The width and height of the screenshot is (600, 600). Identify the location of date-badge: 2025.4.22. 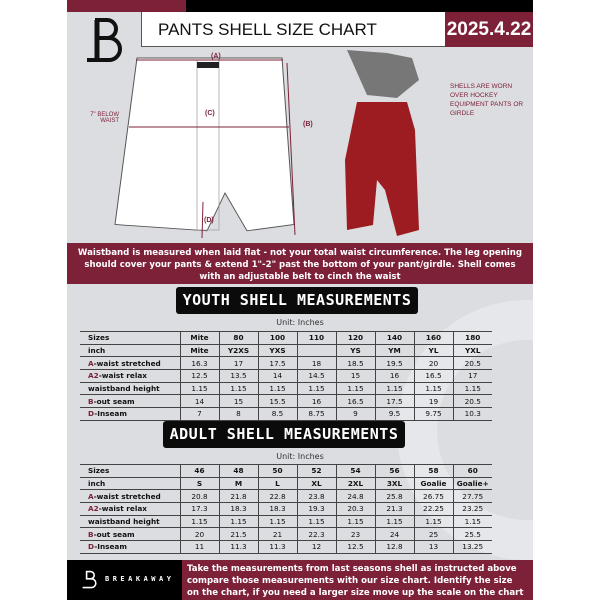
(489, 29).